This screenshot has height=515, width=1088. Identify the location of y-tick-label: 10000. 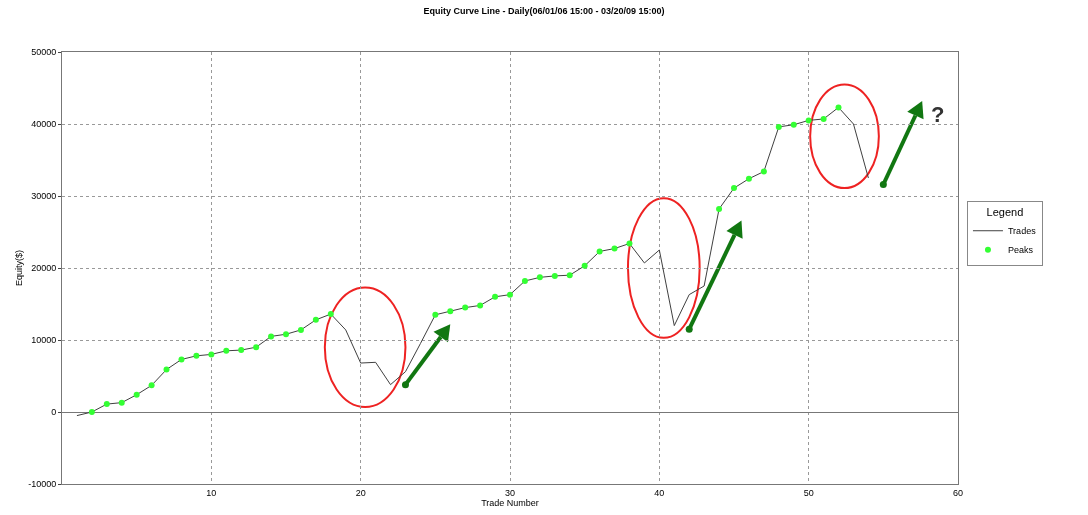
(44, 340).